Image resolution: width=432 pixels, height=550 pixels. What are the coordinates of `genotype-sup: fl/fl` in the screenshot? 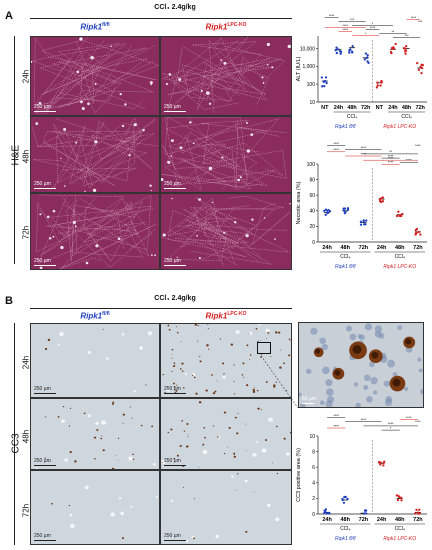 It's located at (106, 314).